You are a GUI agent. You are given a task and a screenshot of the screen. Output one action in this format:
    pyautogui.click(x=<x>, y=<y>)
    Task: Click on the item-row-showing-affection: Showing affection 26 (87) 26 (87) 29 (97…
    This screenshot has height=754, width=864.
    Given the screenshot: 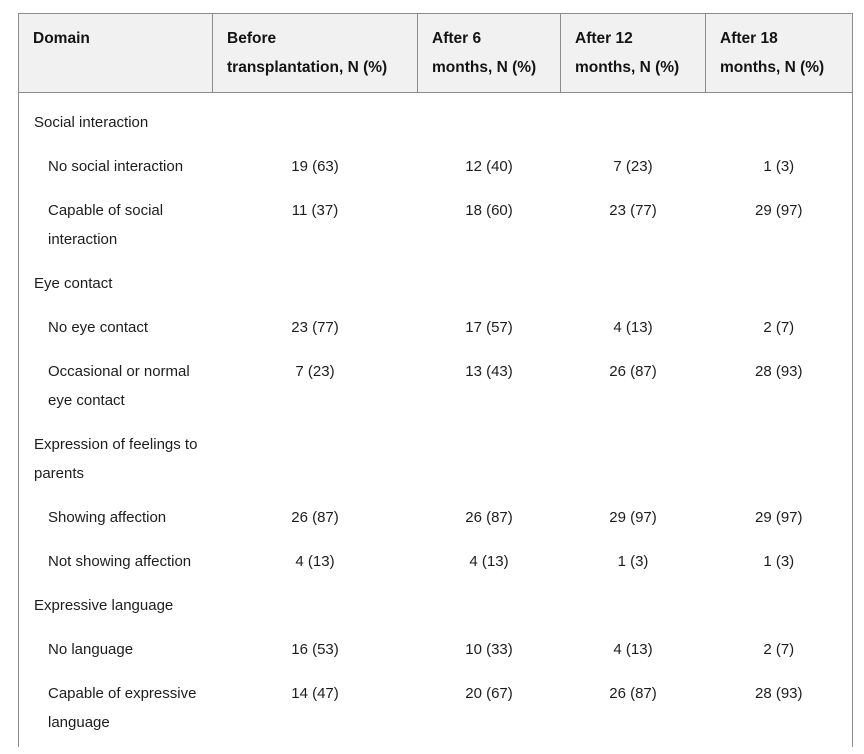 What is the action you would take?
    pyautogui.click(x=435, y=518)
    